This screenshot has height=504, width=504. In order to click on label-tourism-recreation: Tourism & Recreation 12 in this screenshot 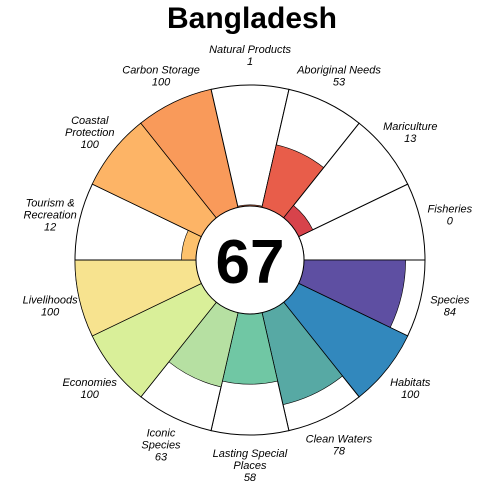, I will do `click(50, 215)`.